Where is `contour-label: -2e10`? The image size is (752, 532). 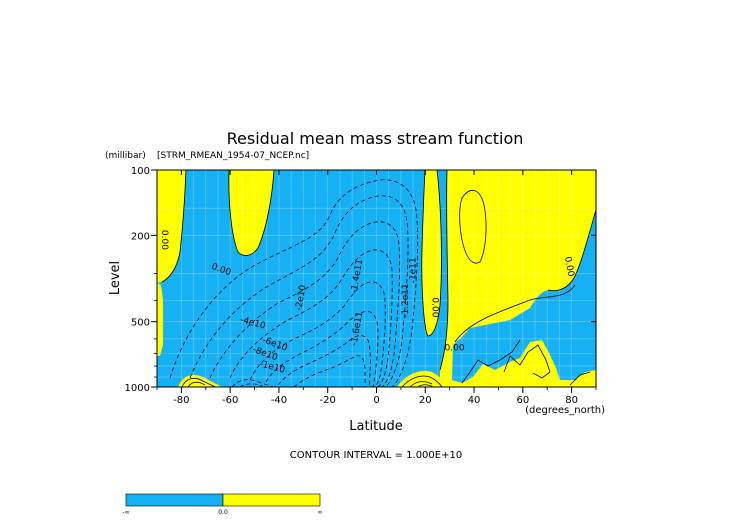 contour-label: -2e10 is located at coordinates (301, 298).